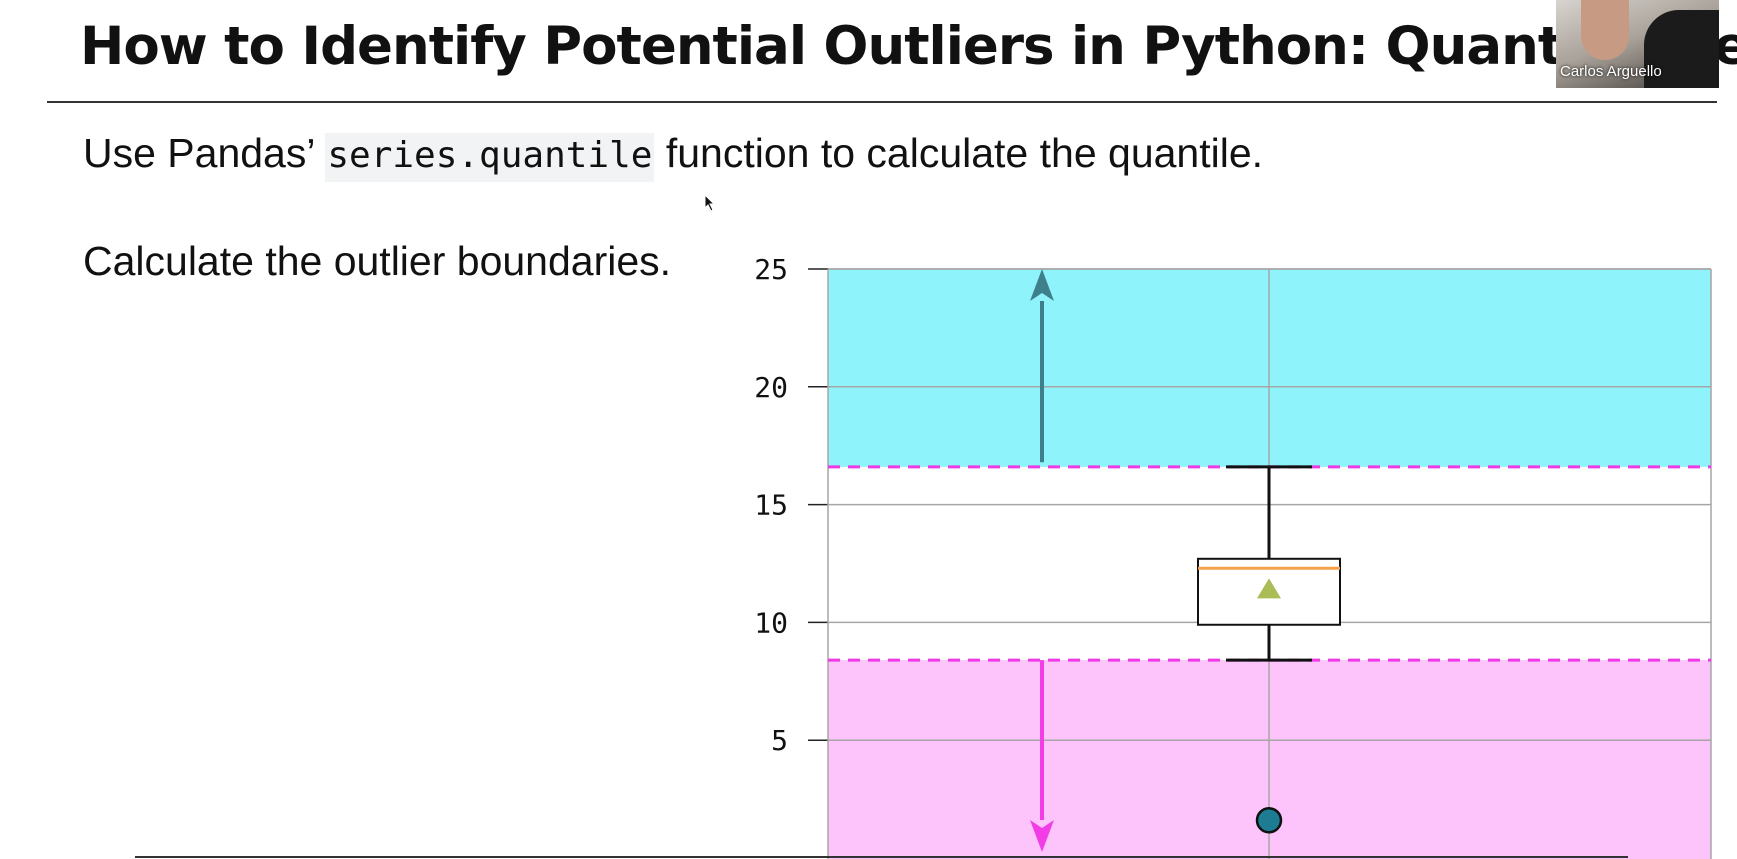  What do you see at coordinates (490, 157) in the screenshot?
I see `code-snippet: series.quantile` at bounding box center [490, 157].